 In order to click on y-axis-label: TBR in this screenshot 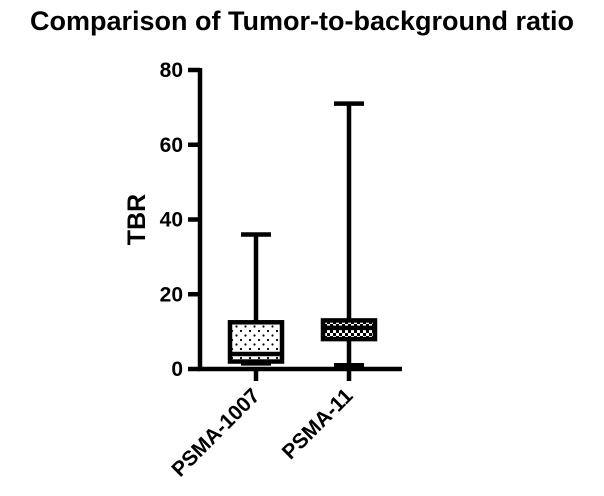, I will do `click(137, 219)`.